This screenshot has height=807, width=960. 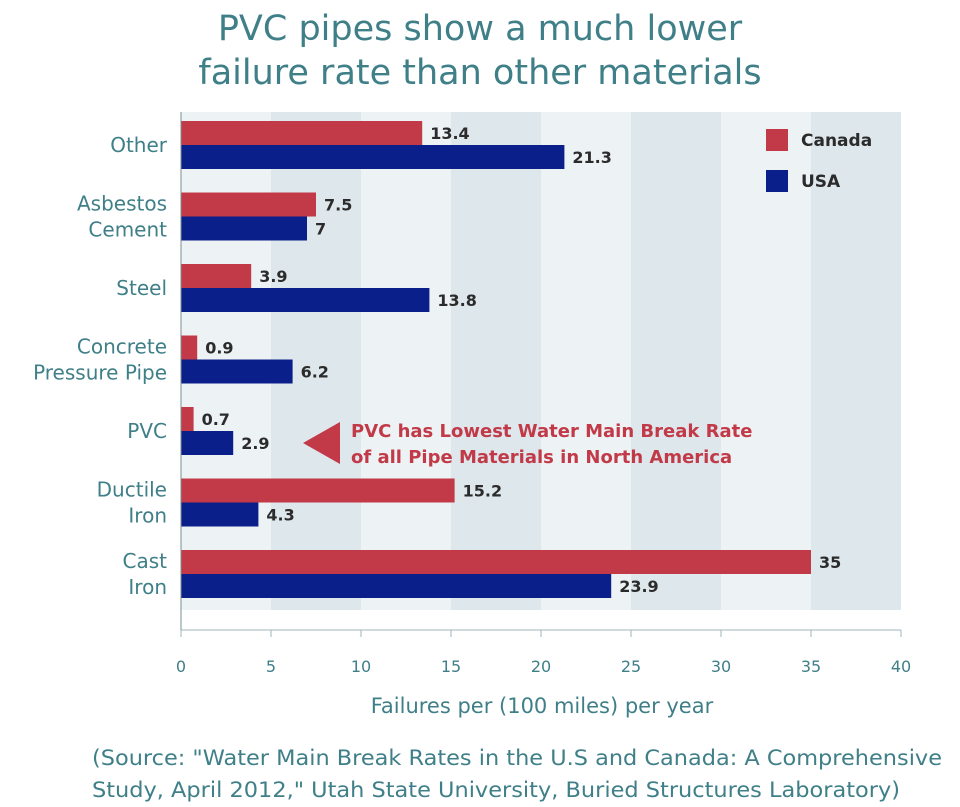 What do you see at coordinates (273, 276) in the screenshot?
I see `value-label-canada: 3.9` at bounding box center [273, 276].